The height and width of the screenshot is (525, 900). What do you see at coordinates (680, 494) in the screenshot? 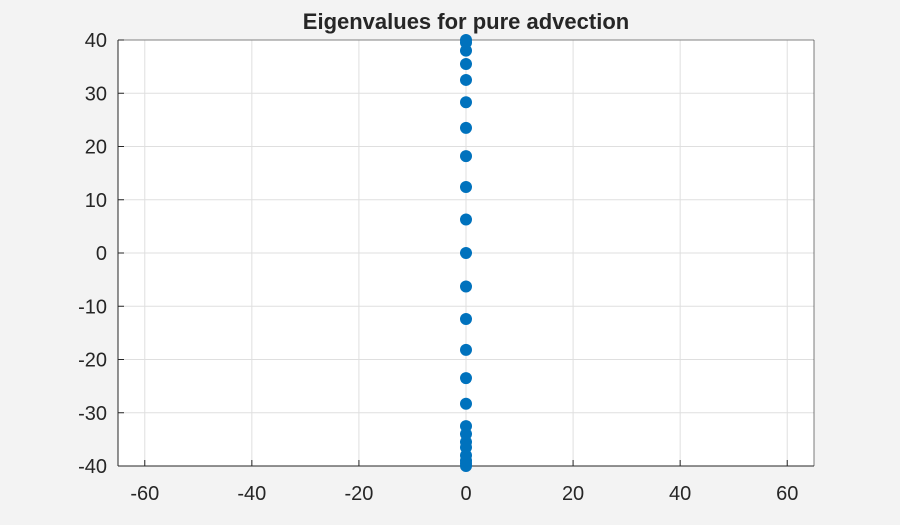
I see `x-tick-label: 40` at bounding box center [680, 494].